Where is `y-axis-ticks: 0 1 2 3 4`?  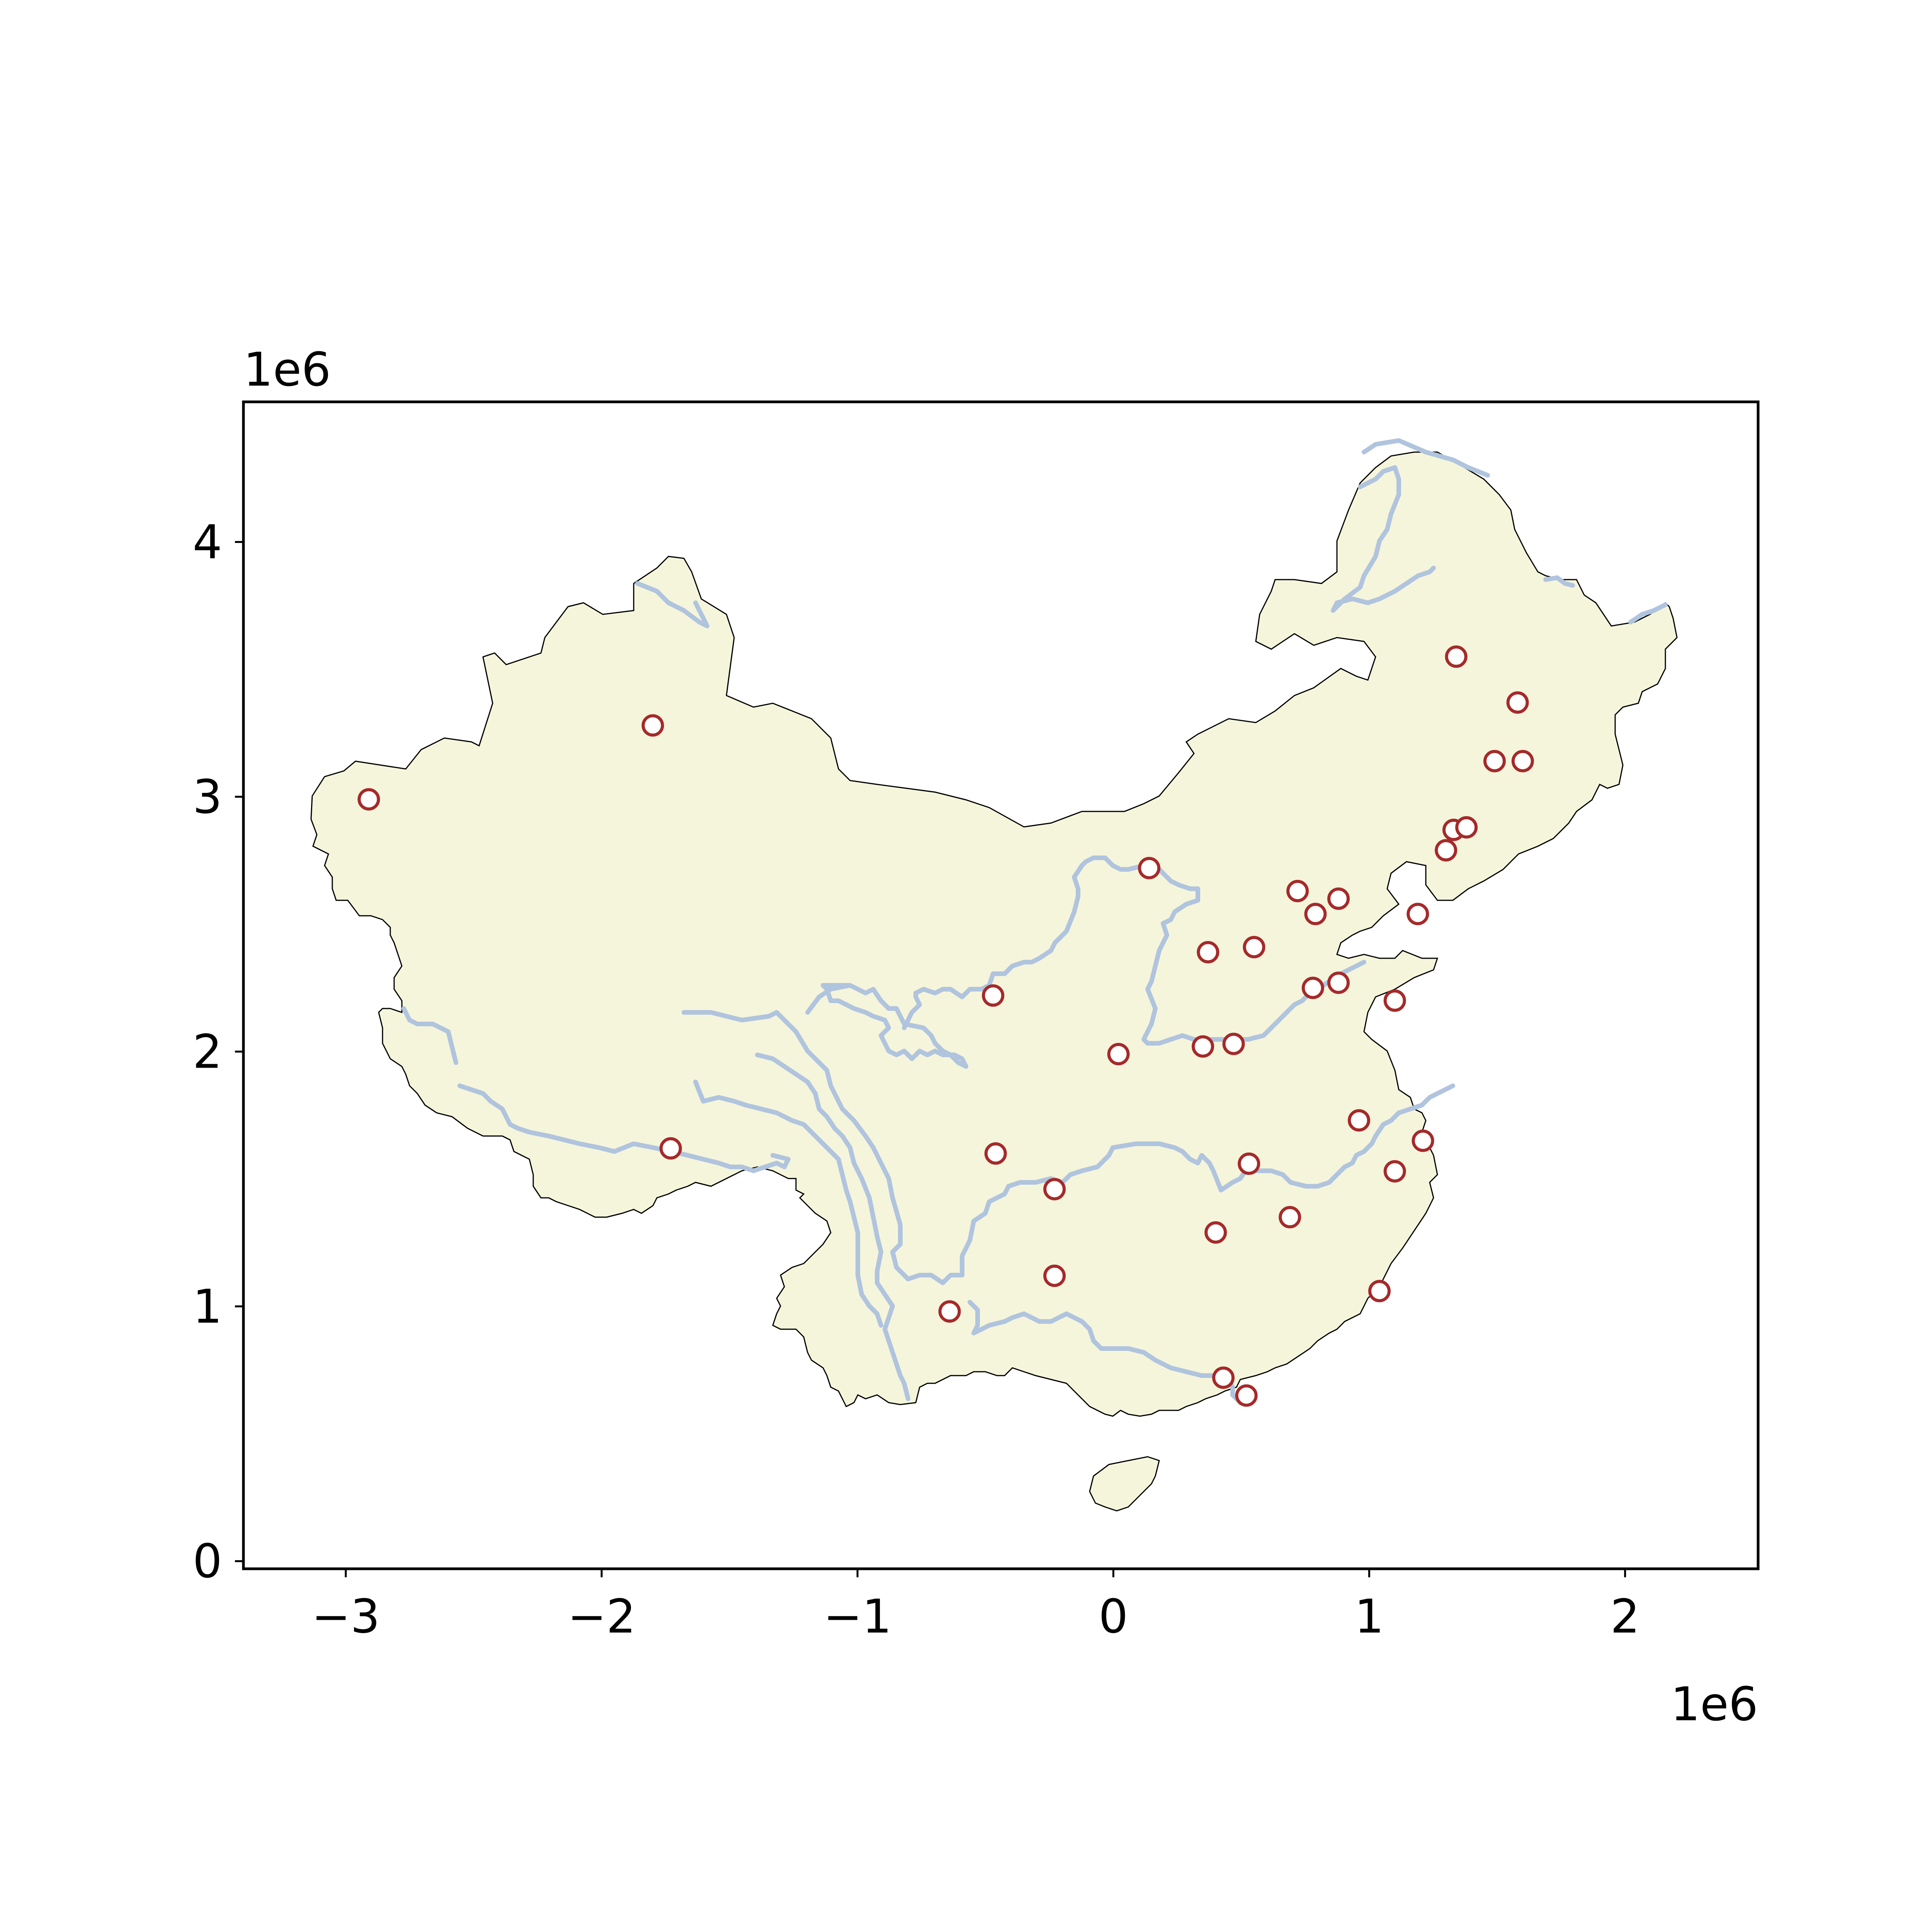 y-axis-ticks: 0 1 2 3 4 is located at coordinates (218, 1052).